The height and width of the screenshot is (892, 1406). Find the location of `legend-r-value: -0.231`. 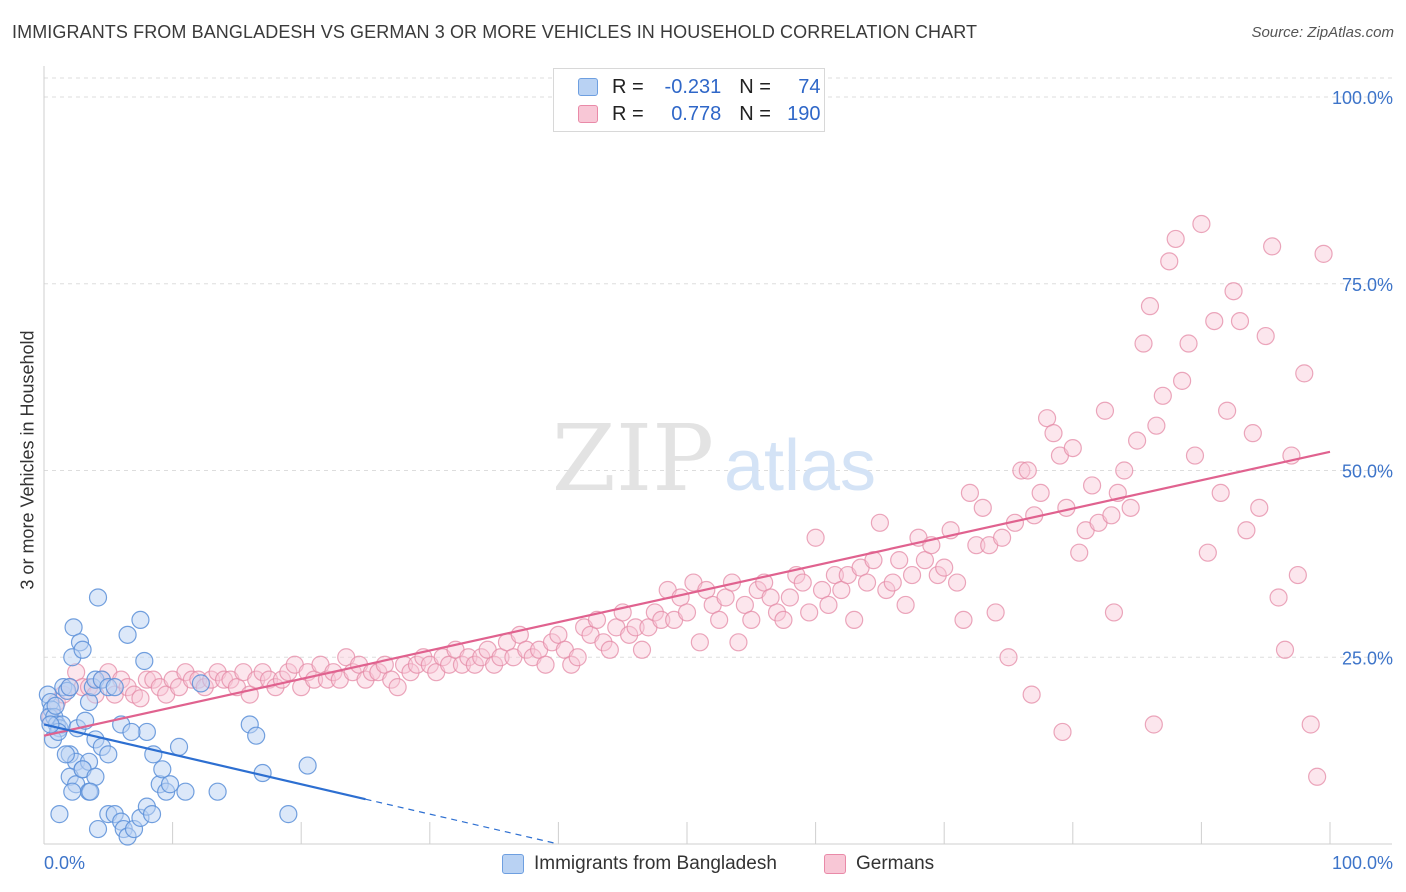

legend-r-value: -0.231 is located at coordinates (693, 86).